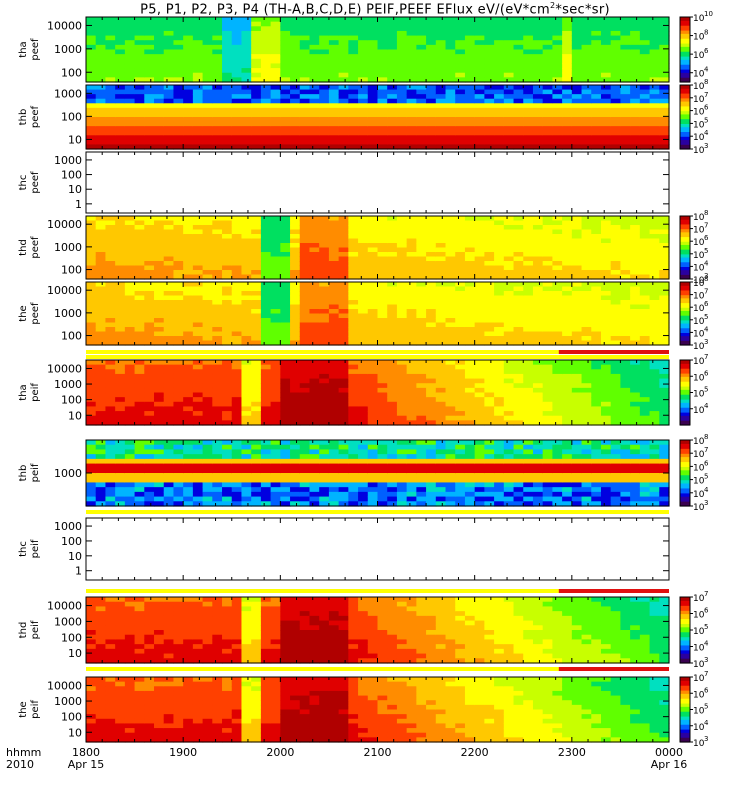  Describe the element at coordinates (23, 549) in the screenshot. I see `panel-label-probe: thc` at that location.